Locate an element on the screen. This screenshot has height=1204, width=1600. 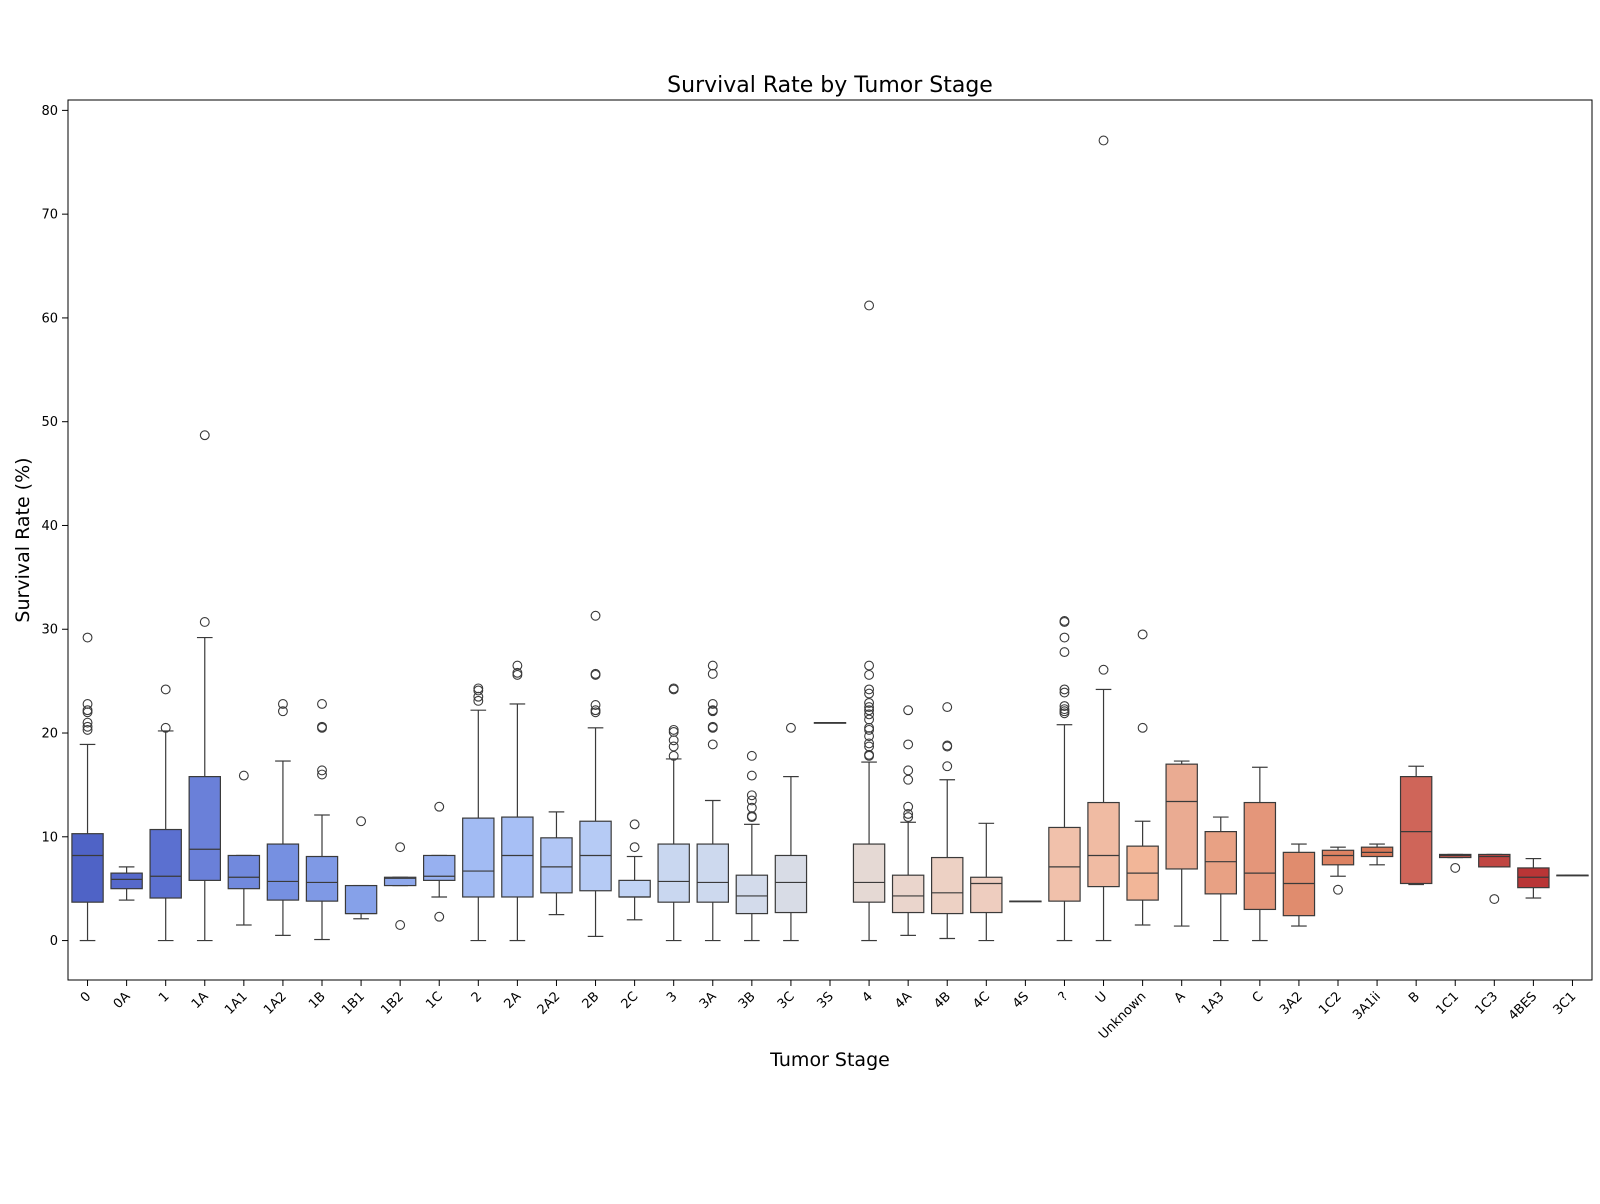
box-group-3S is located at coordinates (830, 723).